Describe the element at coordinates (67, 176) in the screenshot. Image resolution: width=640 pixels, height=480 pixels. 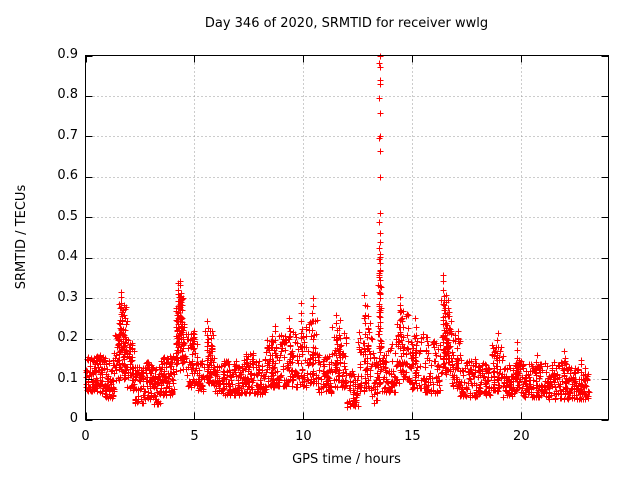
I see `y-tick-label: 0.6` at that location.